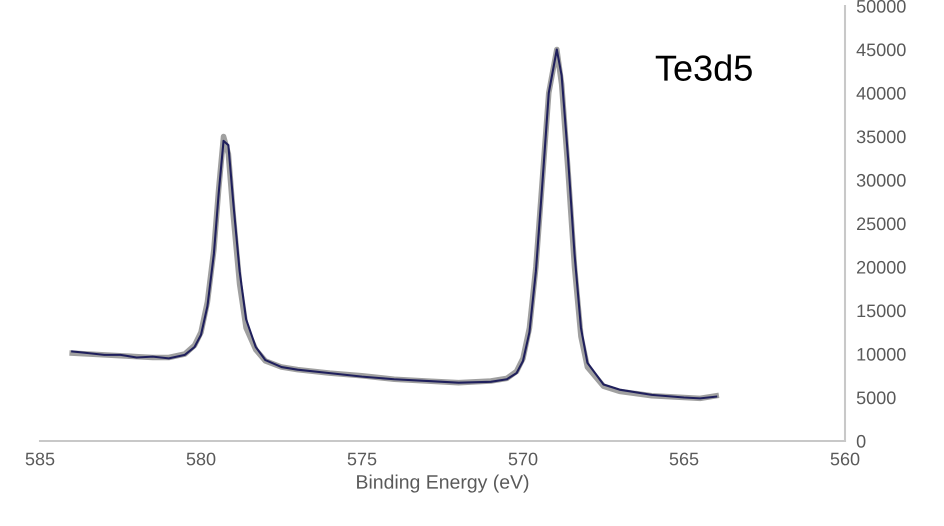  I want to click on y-tick-label: 45000, so click(881, 49).